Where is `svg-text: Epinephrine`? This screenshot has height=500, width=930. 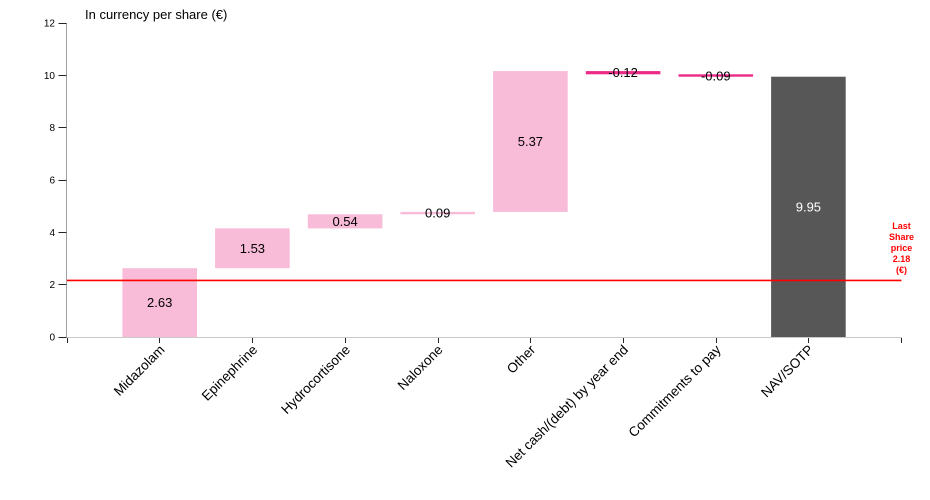
svg-text: Epinephrine is located at coordinates (230, 373).